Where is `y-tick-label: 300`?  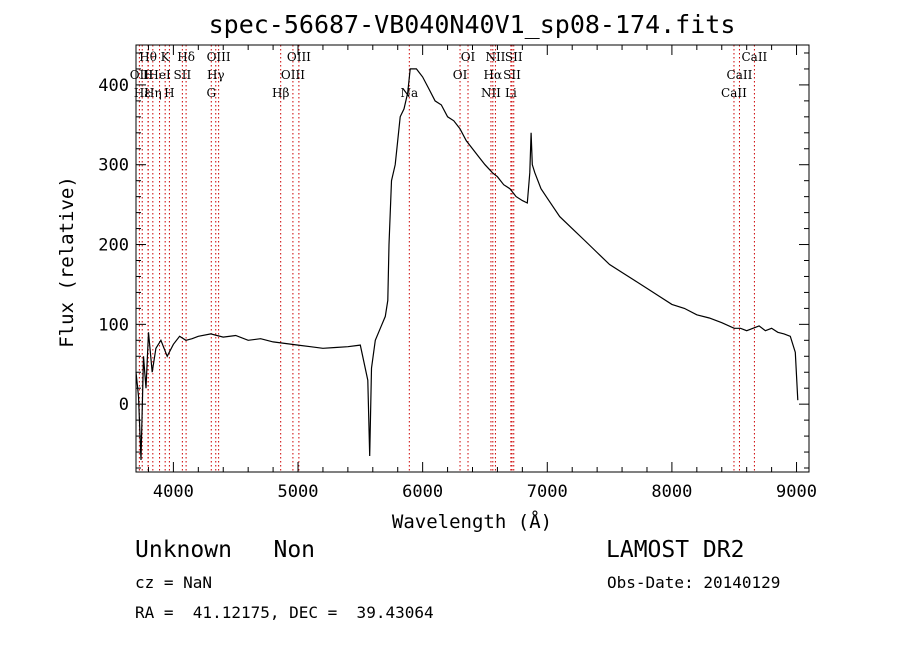
y-tick-label: 300 is located at coordinates (113, 166).